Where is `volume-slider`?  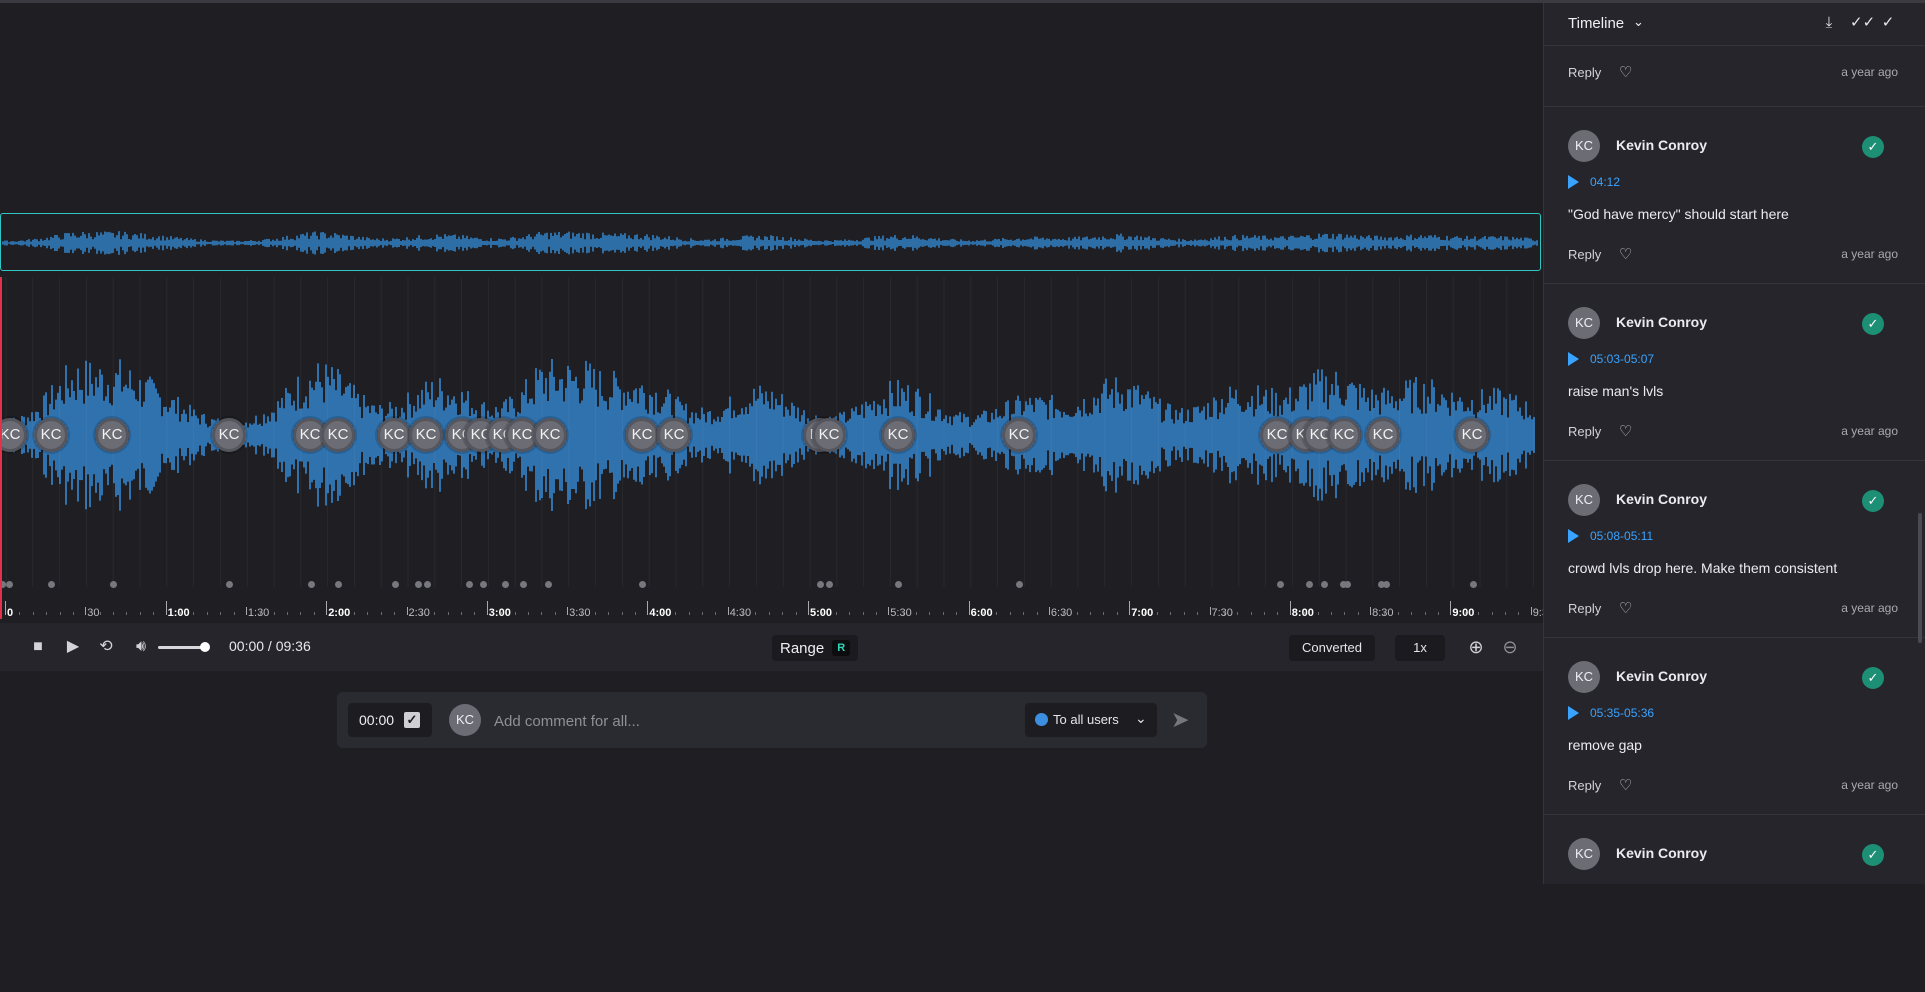 volume-slider is located at coordinates (182, 647).